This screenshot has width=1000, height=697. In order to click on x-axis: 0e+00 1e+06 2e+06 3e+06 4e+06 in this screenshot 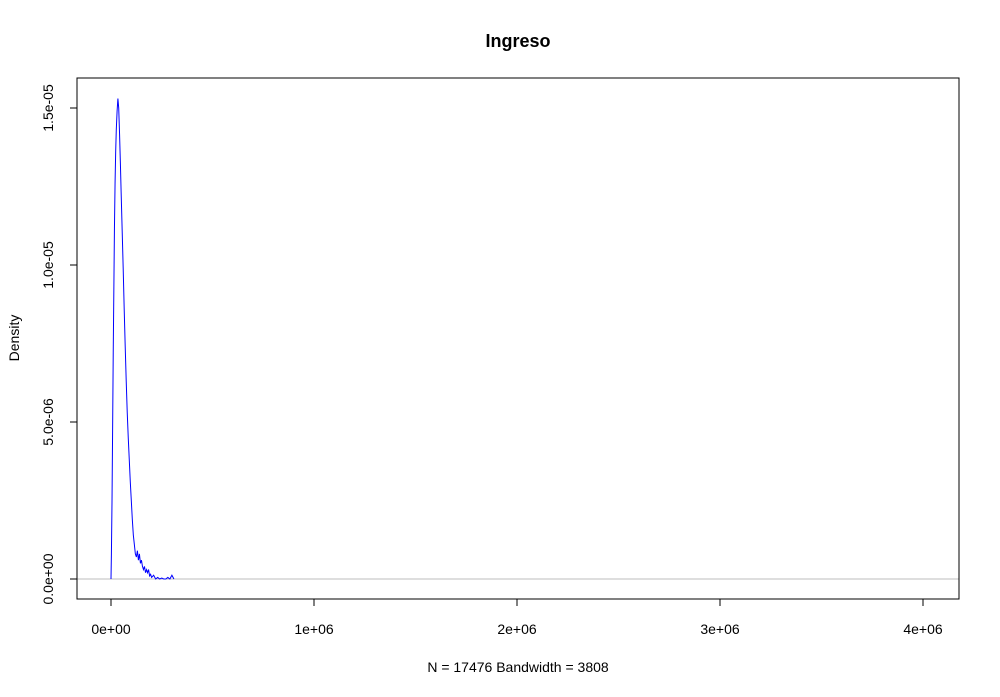, I will do `click(517, 617)`.